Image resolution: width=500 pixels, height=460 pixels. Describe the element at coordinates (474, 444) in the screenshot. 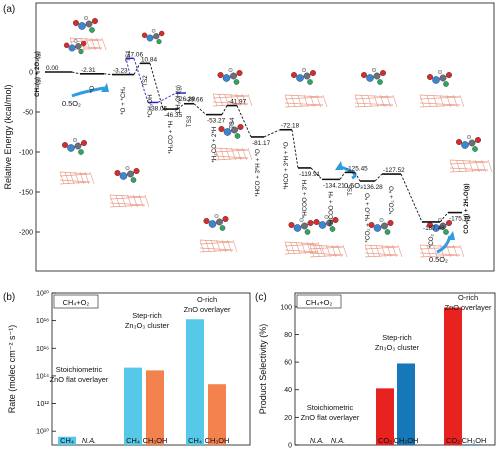

I see `selectivity-bar` at that location.